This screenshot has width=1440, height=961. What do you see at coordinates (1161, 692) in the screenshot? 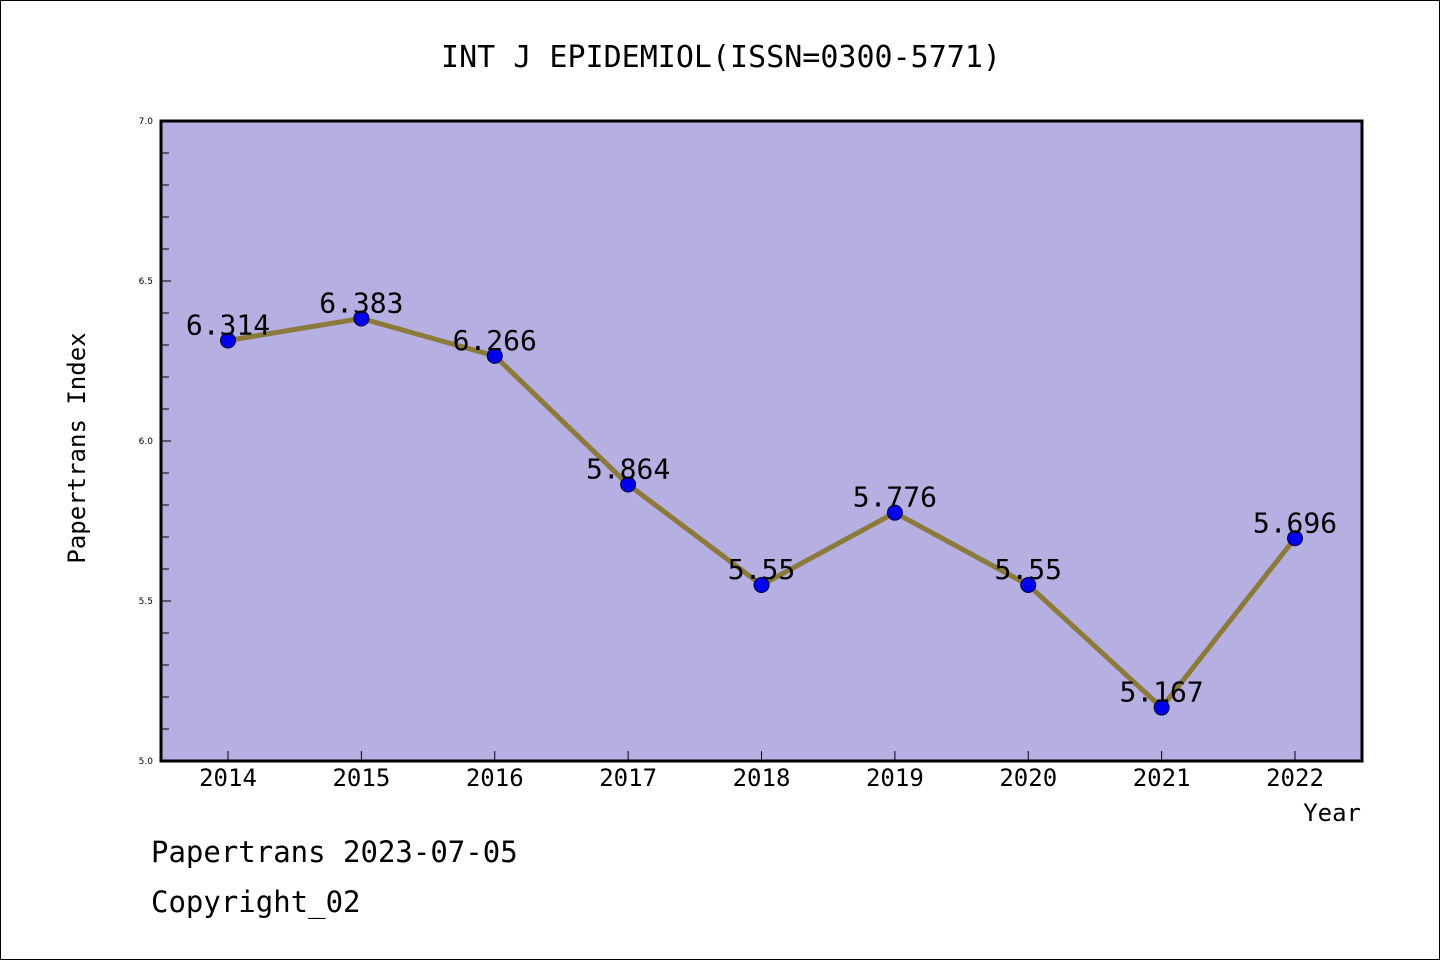
I see `data-label: 5.167` at bounding box center [1161, 692].